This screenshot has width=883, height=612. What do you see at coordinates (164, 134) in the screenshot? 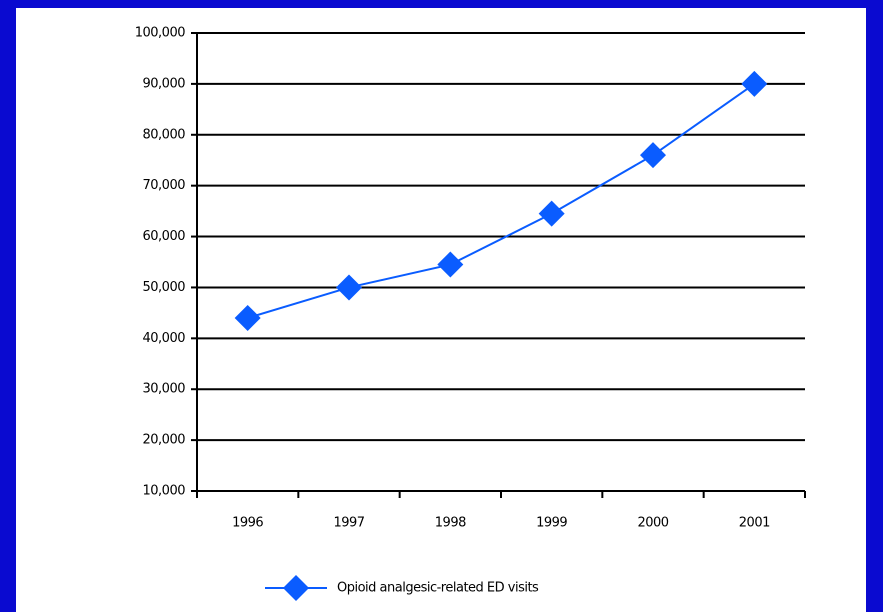
I see `y-tick-label: 80,000` at bounding box center [164, 134].